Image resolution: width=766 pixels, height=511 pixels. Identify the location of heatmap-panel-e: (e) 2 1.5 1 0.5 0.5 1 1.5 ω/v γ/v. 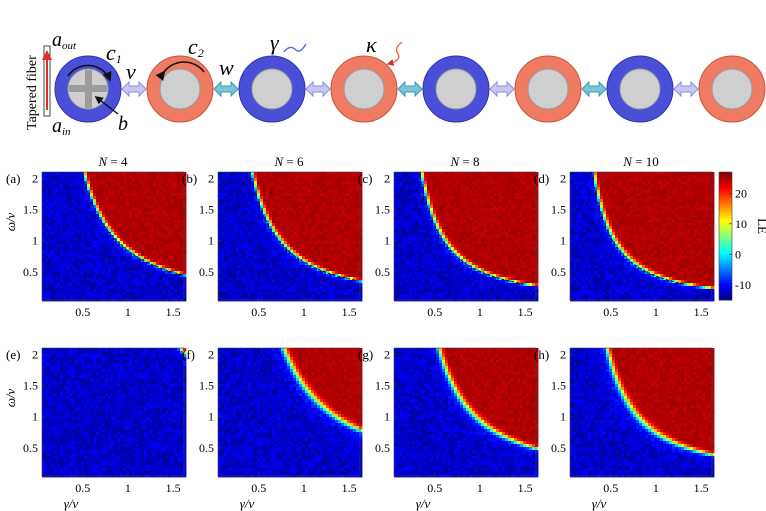
(95, 429).